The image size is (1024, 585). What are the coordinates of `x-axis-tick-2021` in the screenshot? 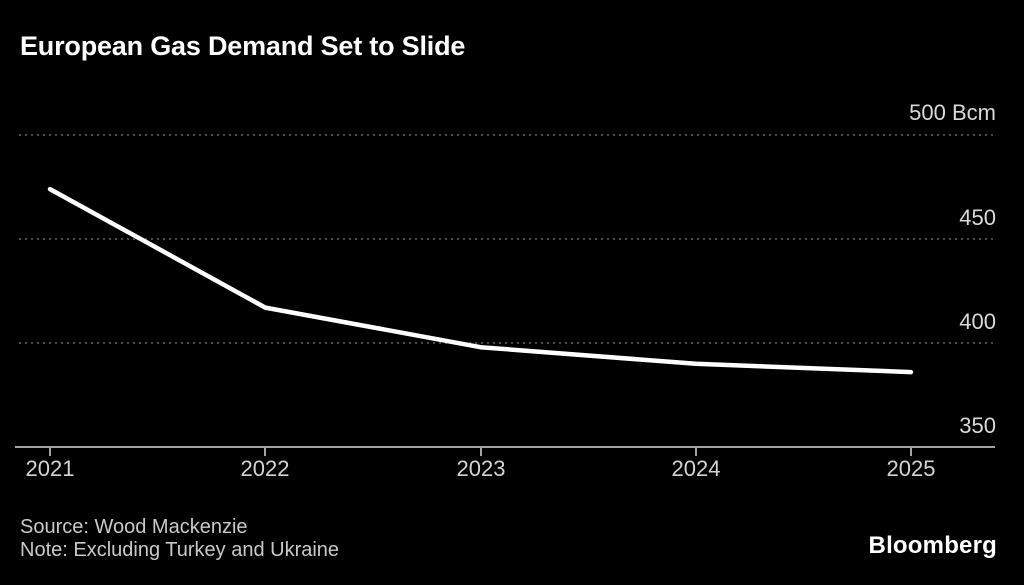 It's located at (50, 452).